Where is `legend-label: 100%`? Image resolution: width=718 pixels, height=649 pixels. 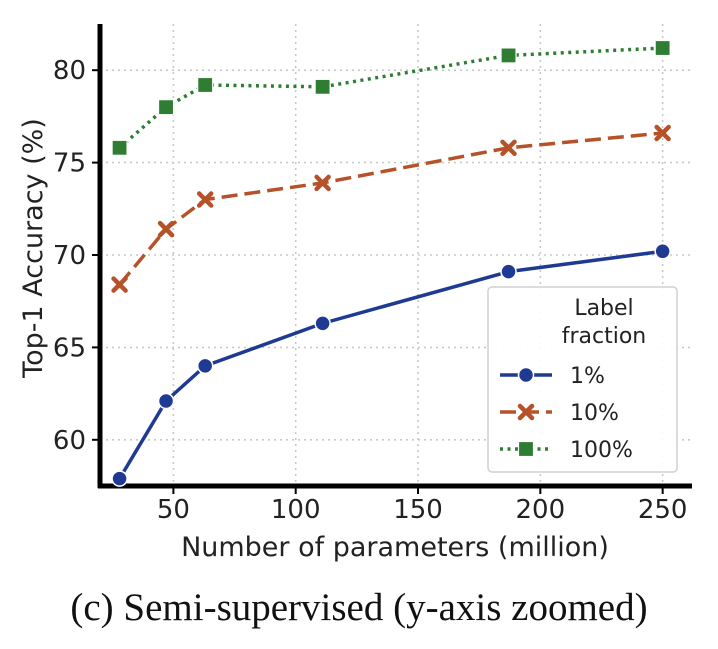
legend-label: 100% is located at coordinates (601, 450).